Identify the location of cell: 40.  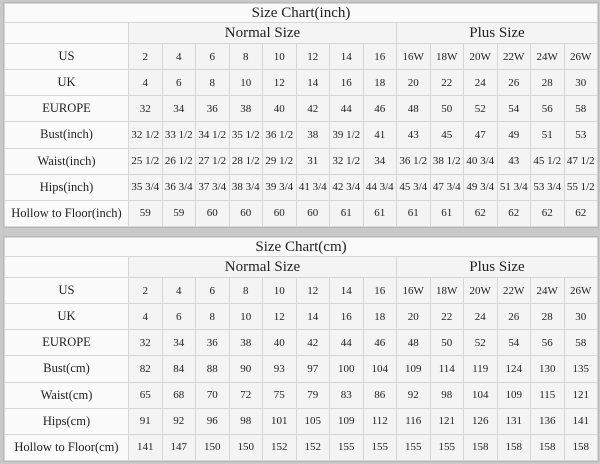
(279, 109).